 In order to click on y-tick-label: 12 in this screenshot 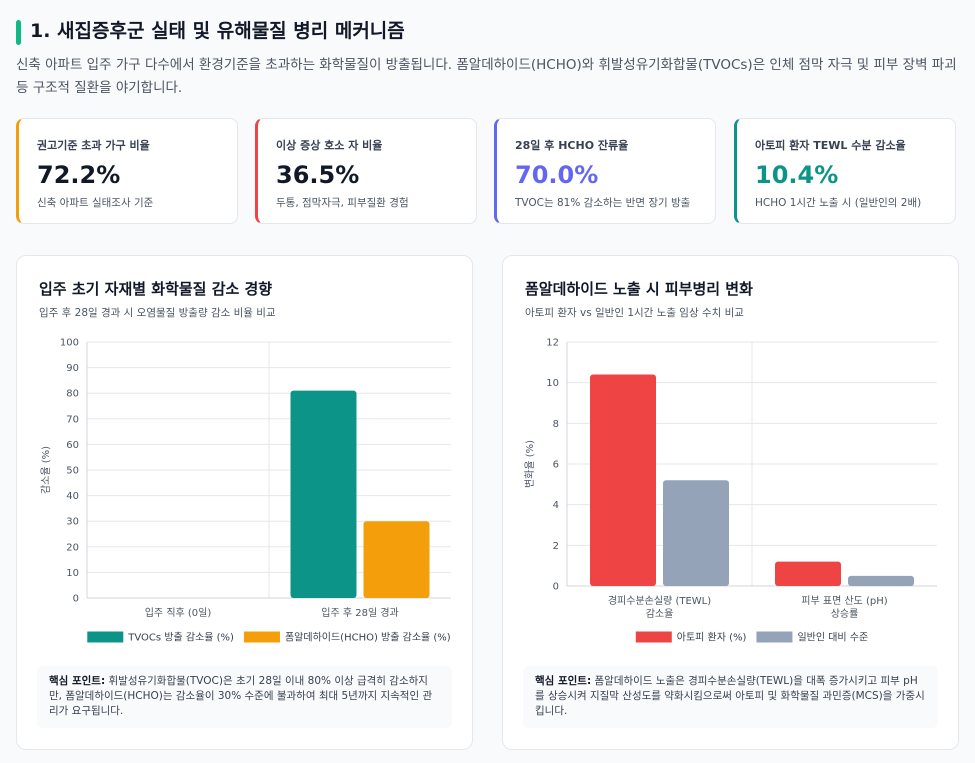, I will do `click(552, 343)`.